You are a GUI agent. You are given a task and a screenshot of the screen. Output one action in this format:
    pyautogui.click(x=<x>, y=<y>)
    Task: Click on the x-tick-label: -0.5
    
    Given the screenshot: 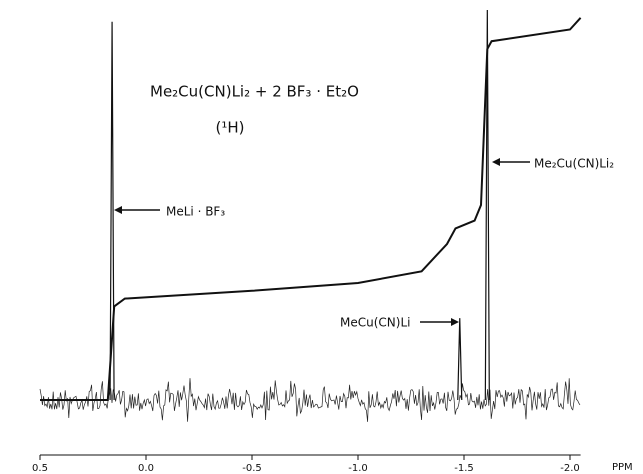 What is the action you would take?
    pyautogui.click(x=252, y=468)
    